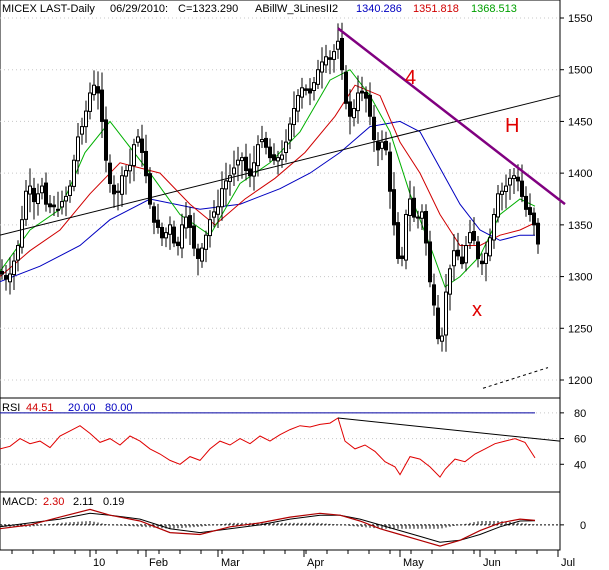 This screenshot has width=609, height=570. I want to click on x-tick-label: Mar, so click(230, 563).